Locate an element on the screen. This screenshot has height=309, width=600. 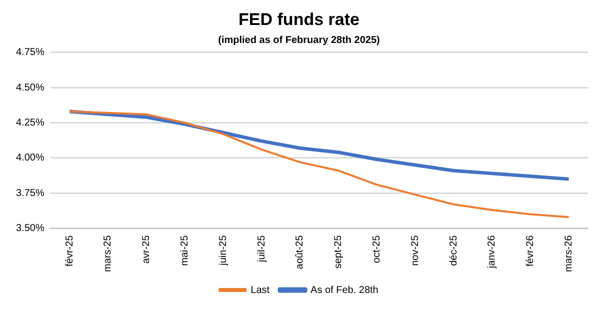
x-tick-label: févr-26 is located at coordinates (530, 250).